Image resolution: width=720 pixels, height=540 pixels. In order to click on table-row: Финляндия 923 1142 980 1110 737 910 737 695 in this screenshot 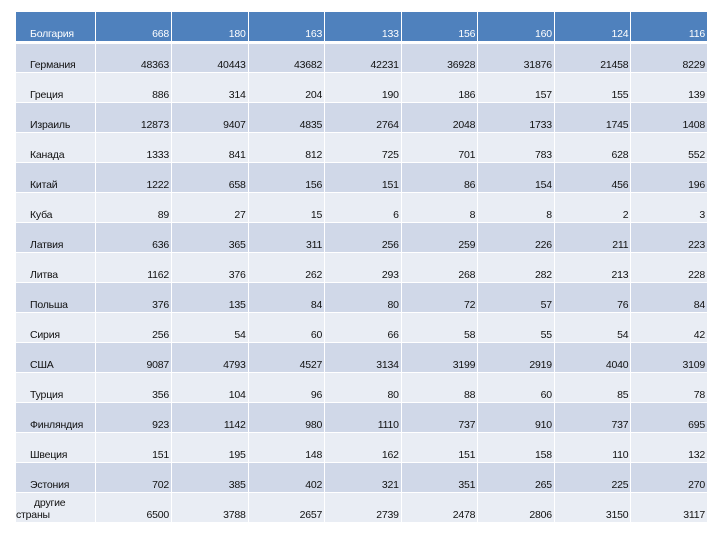, I will do `click(362, 417)`.